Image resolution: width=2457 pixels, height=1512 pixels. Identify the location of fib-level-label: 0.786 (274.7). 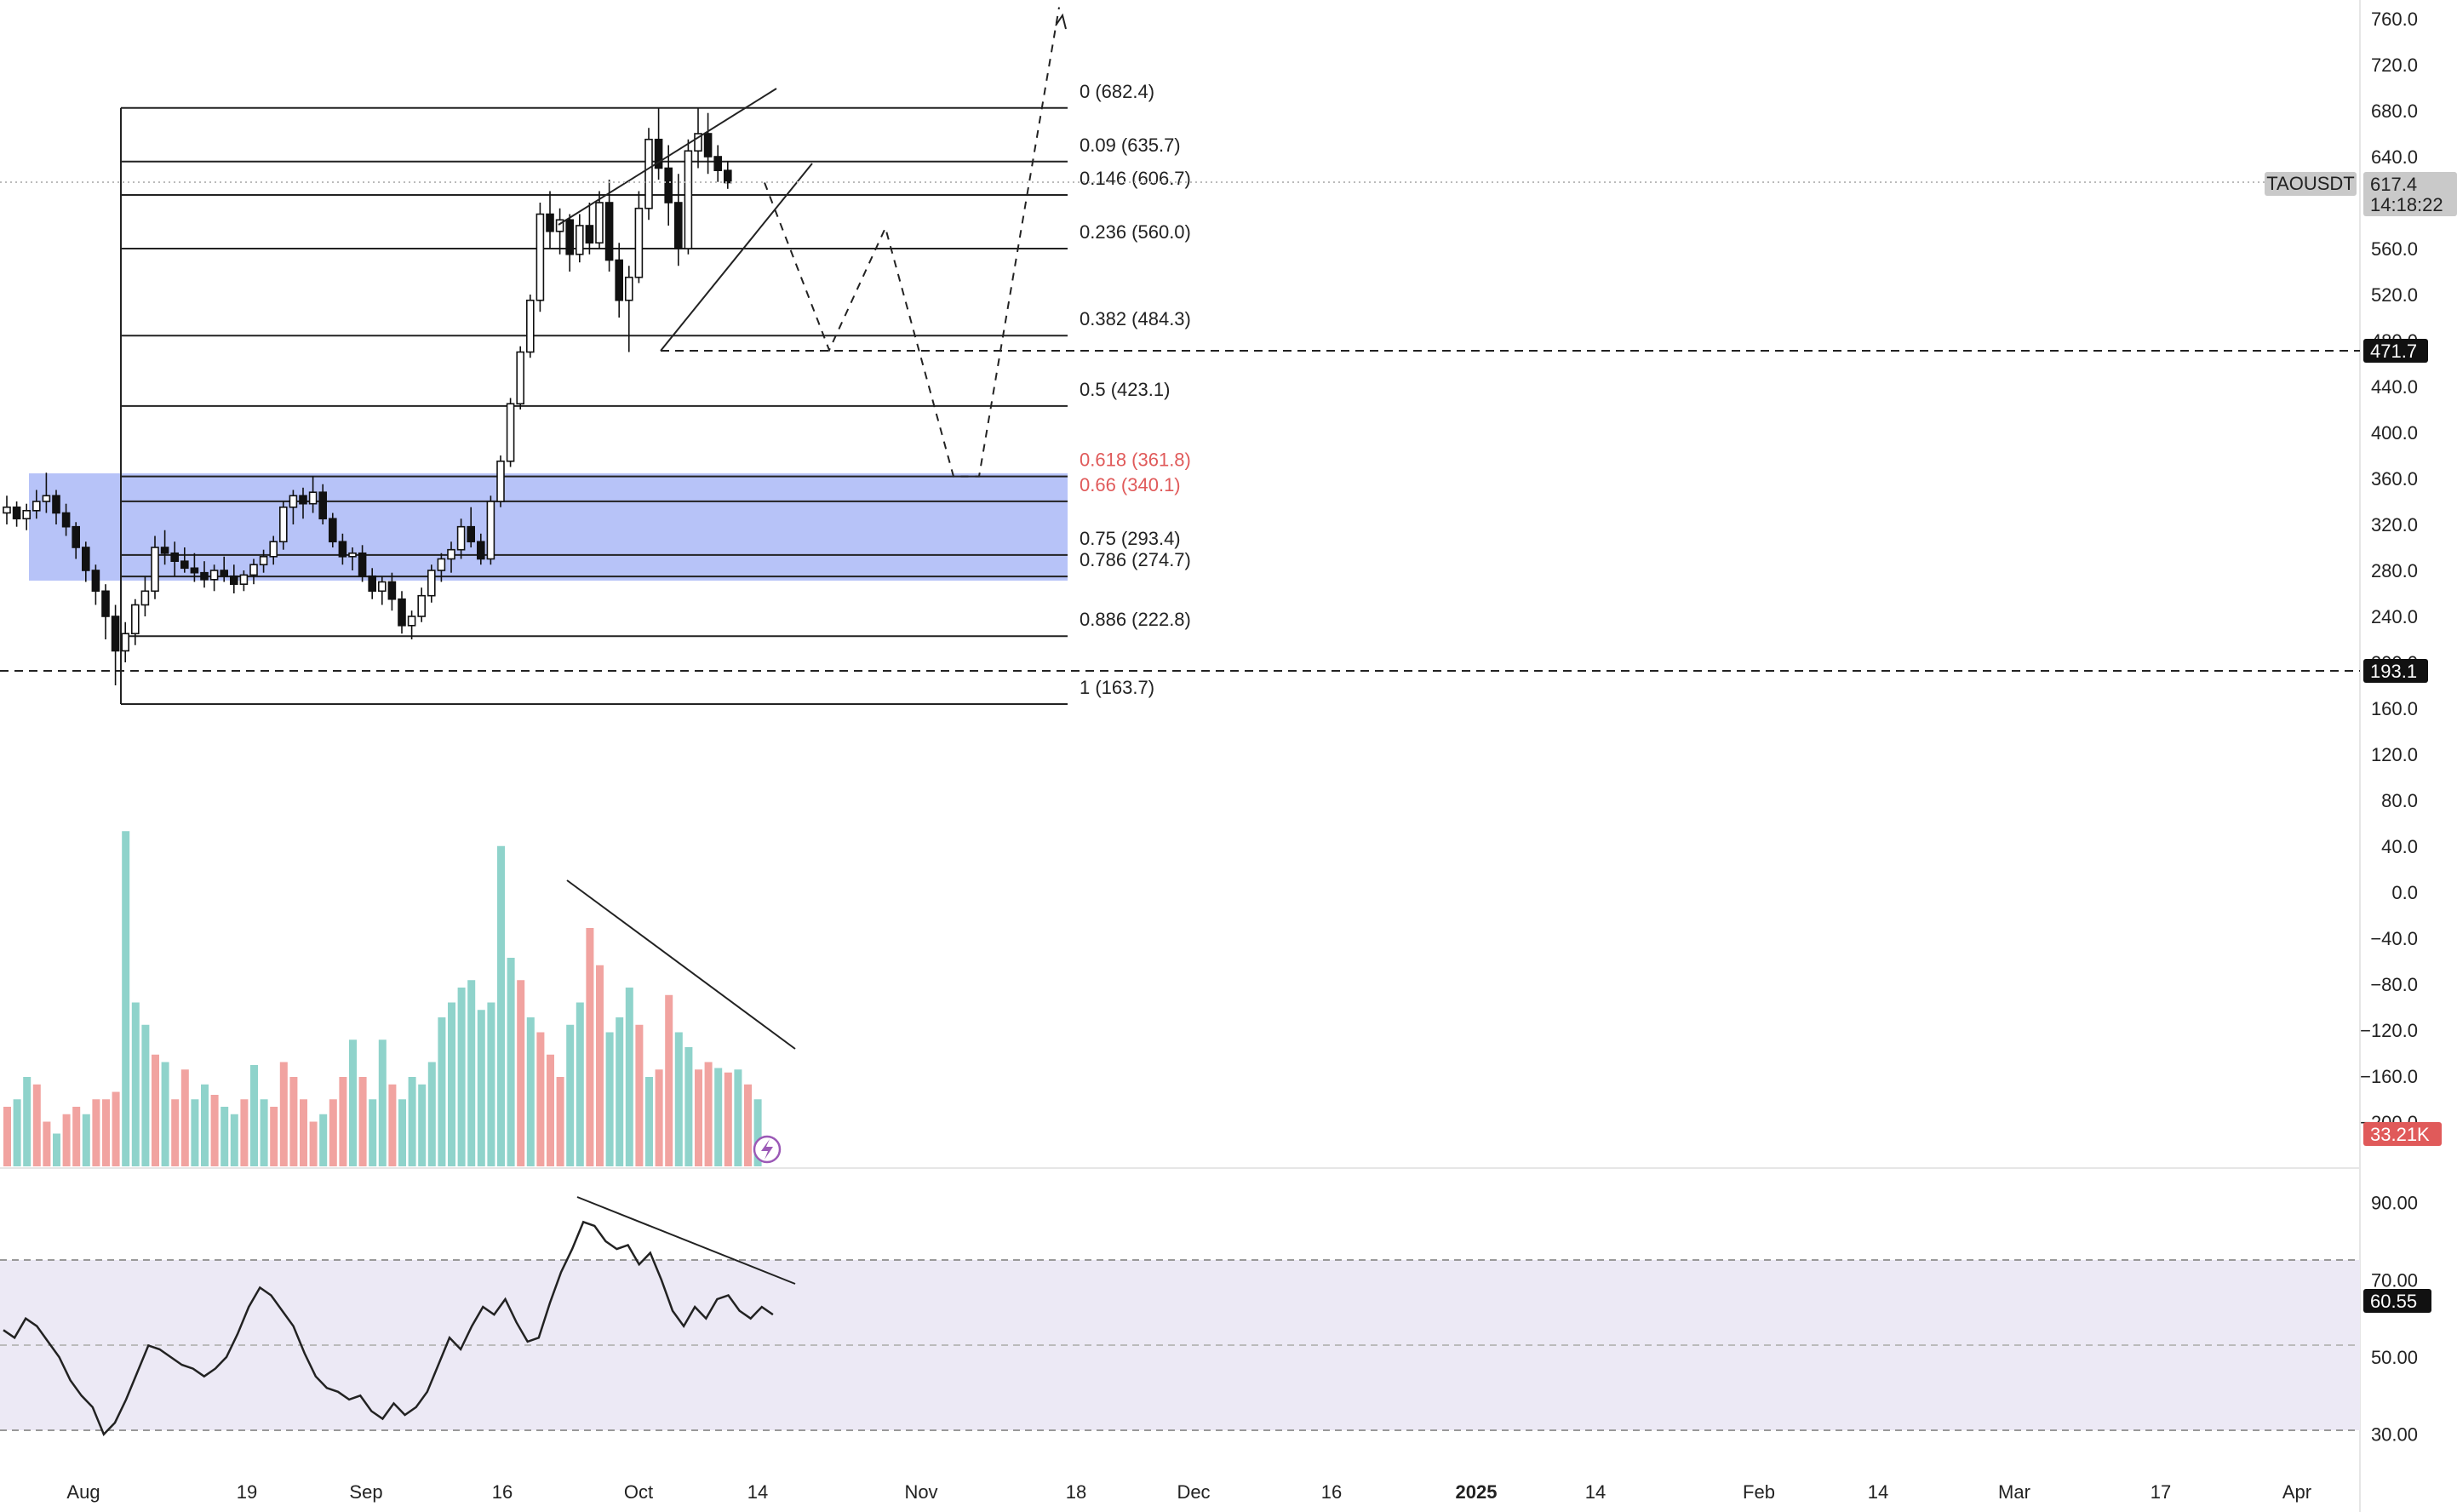
(1135, 559).